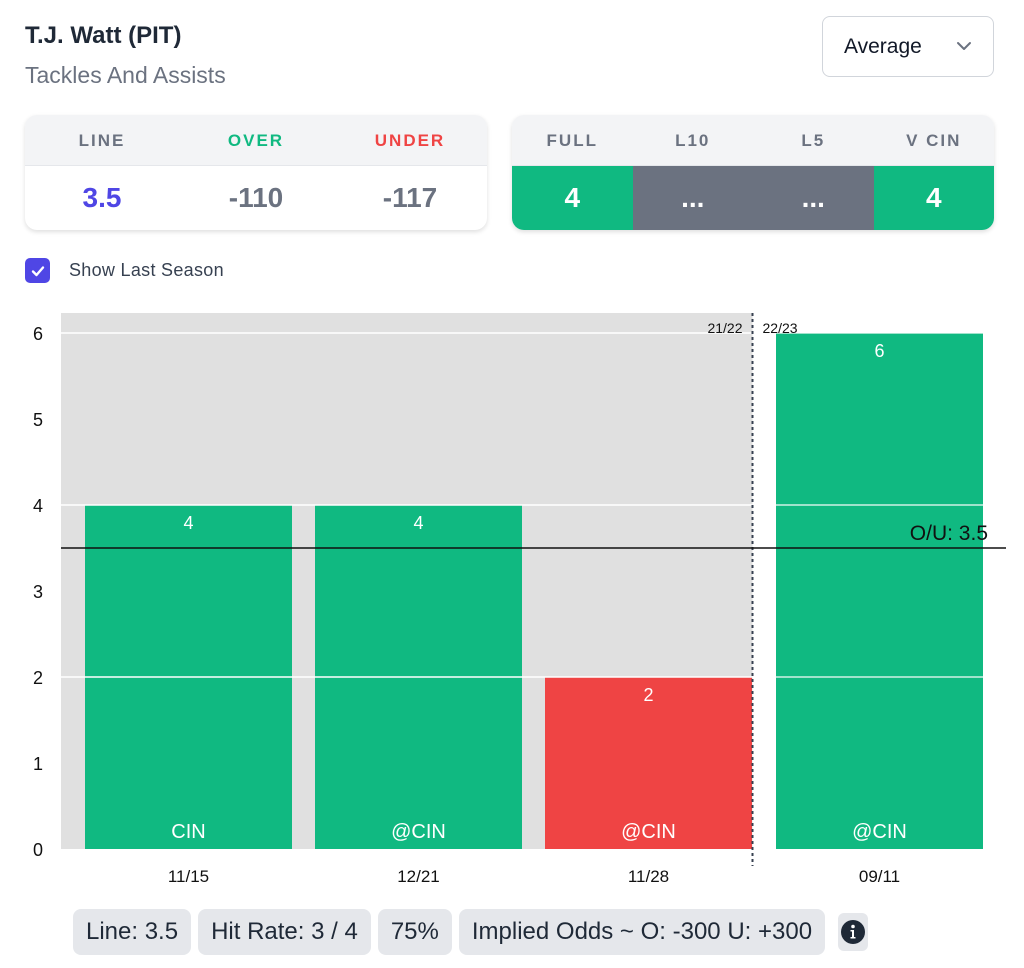  I want to click on over-odds-value: -110, so click(256, 197).